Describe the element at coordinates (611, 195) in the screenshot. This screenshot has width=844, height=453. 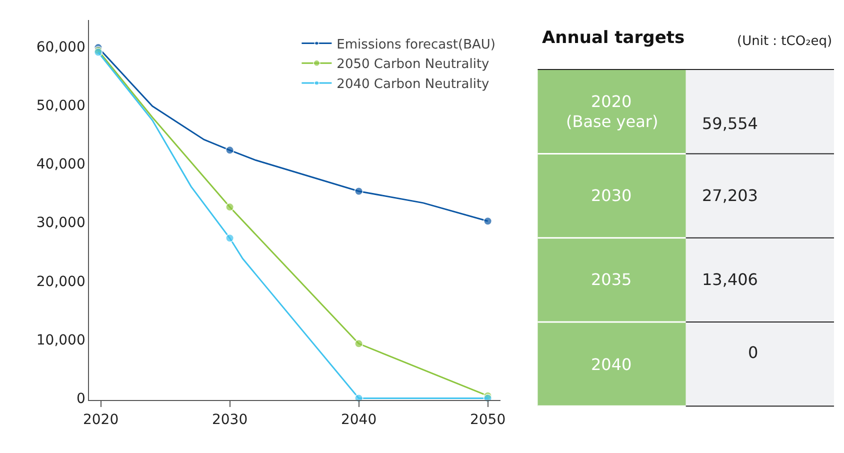
I see `category-label: 2030` at that location.